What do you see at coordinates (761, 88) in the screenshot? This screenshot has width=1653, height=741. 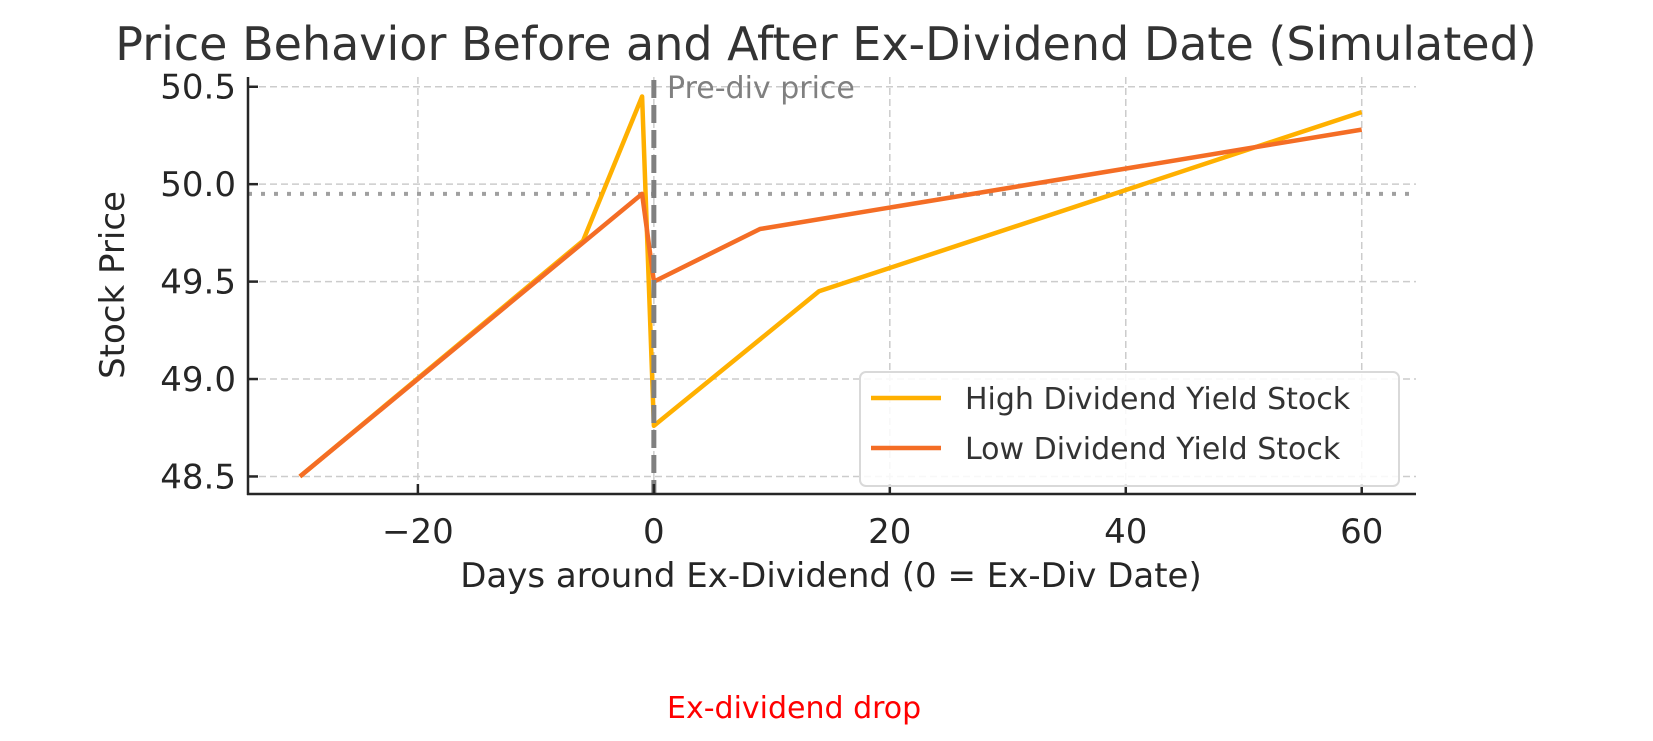 I see `pre-div-price-annotation: Pre-div price` at bounding box center [761, 88].